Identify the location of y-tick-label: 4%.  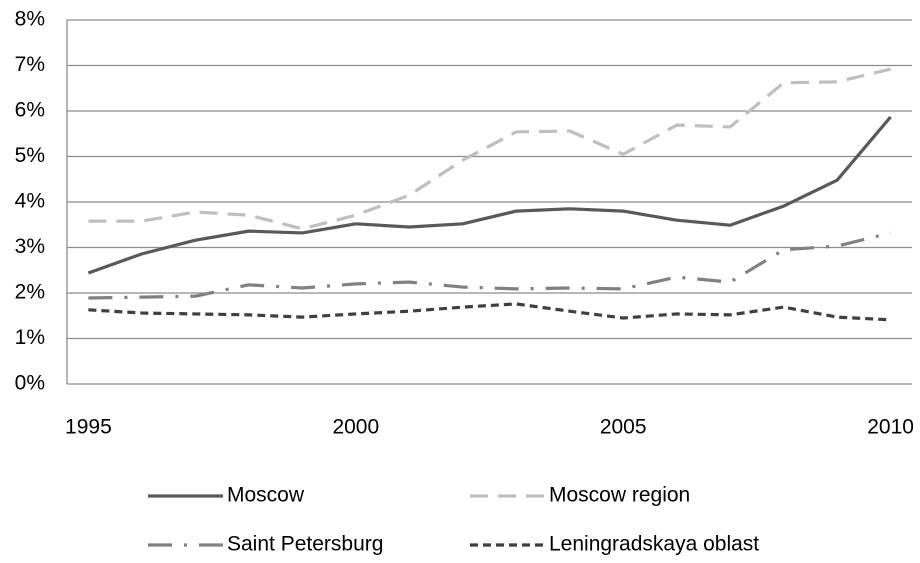
(30, 201).